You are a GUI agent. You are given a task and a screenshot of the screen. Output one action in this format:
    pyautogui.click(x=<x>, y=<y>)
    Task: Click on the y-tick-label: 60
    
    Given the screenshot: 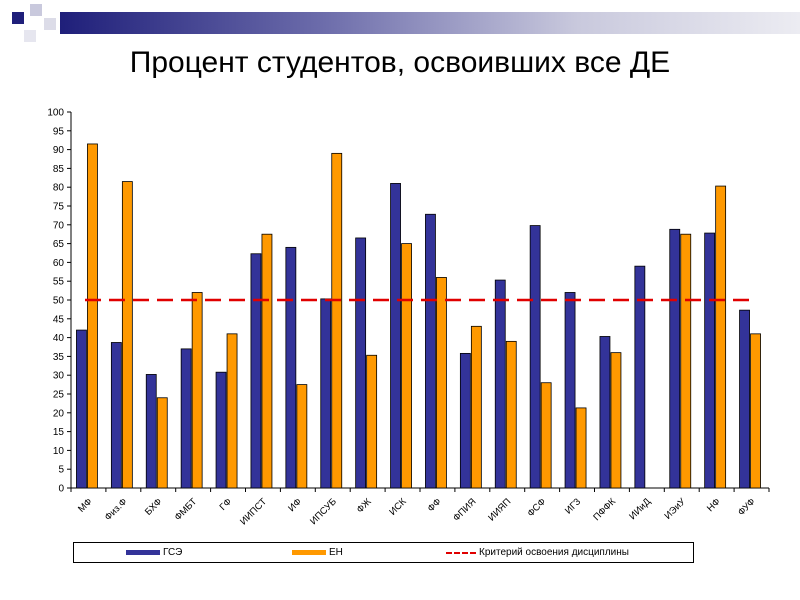 What is the action you would take?
    pyautogui.click(x=59, y=263)
    